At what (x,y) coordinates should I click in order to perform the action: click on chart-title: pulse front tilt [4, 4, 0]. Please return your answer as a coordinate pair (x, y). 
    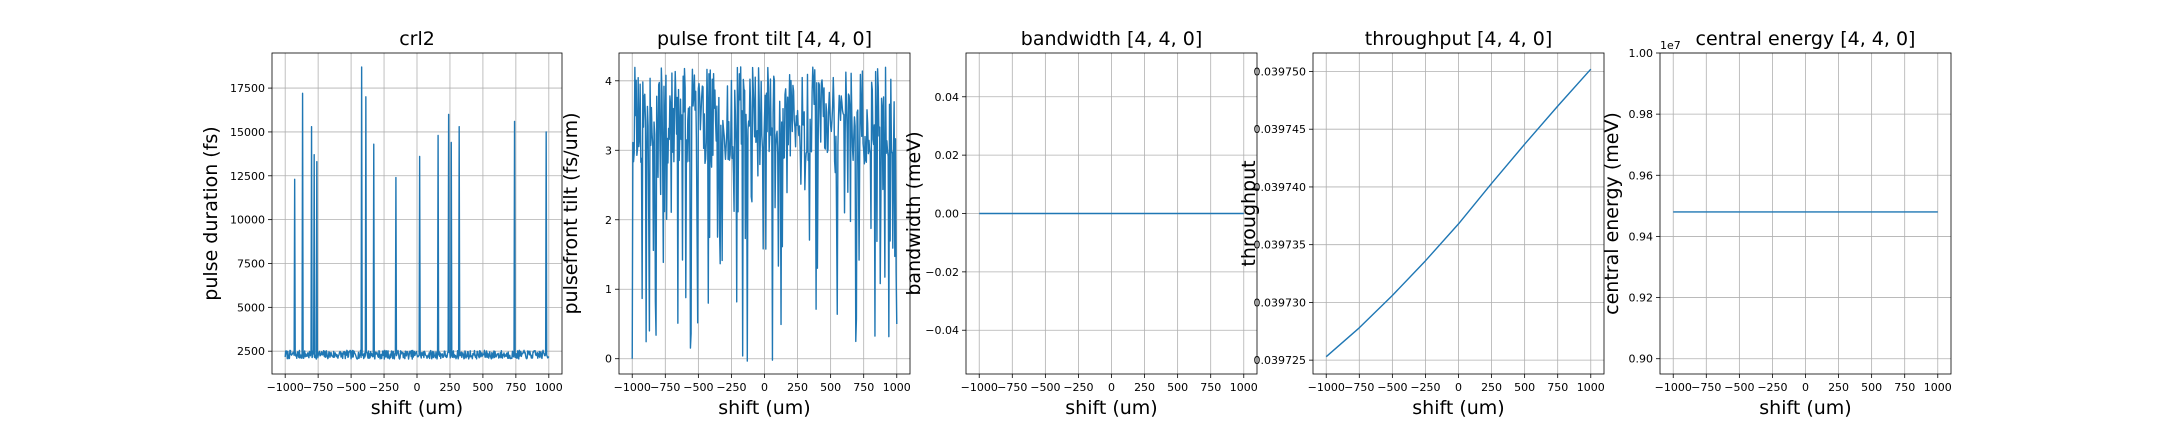
    Looking at the image, I should click on (764, 39).